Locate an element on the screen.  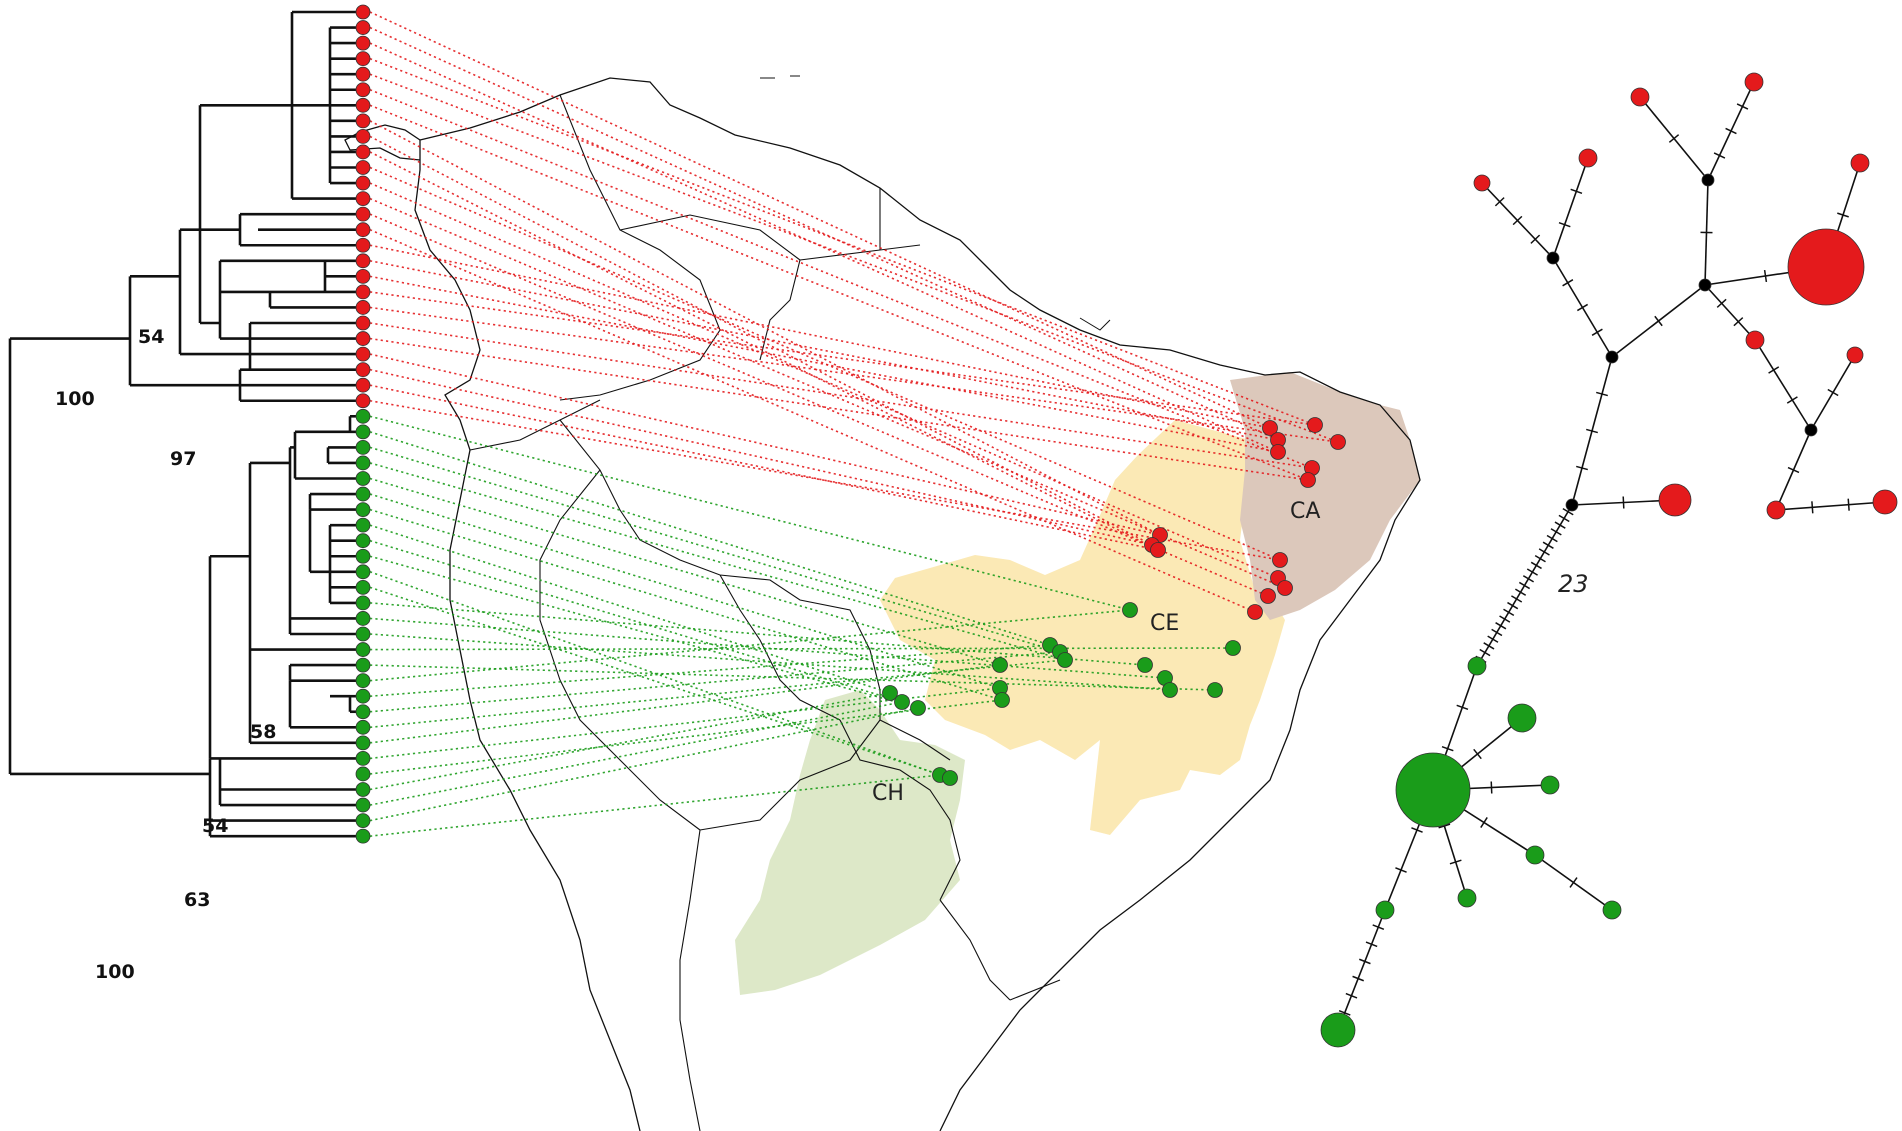
sampling-localities is located at coordinates (1114, 601).